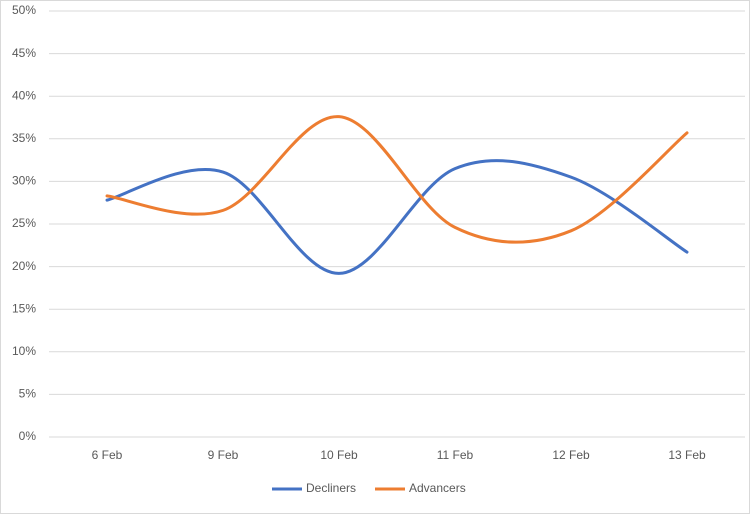 The height and width of the screenshot is (514, 750). What do you see at coordinates (28, 394) in the screenshot?
I see `y-tick-label: 5%` at bounding box center [28, 394].